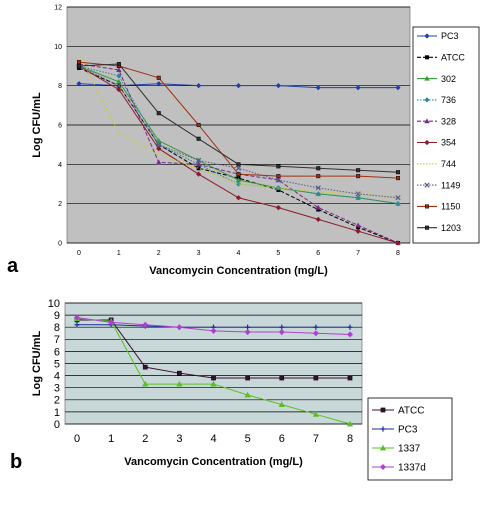  Describe the element at coordinates (57, 376) in the screenshot. I see `y-tick-label: 4` at that location.